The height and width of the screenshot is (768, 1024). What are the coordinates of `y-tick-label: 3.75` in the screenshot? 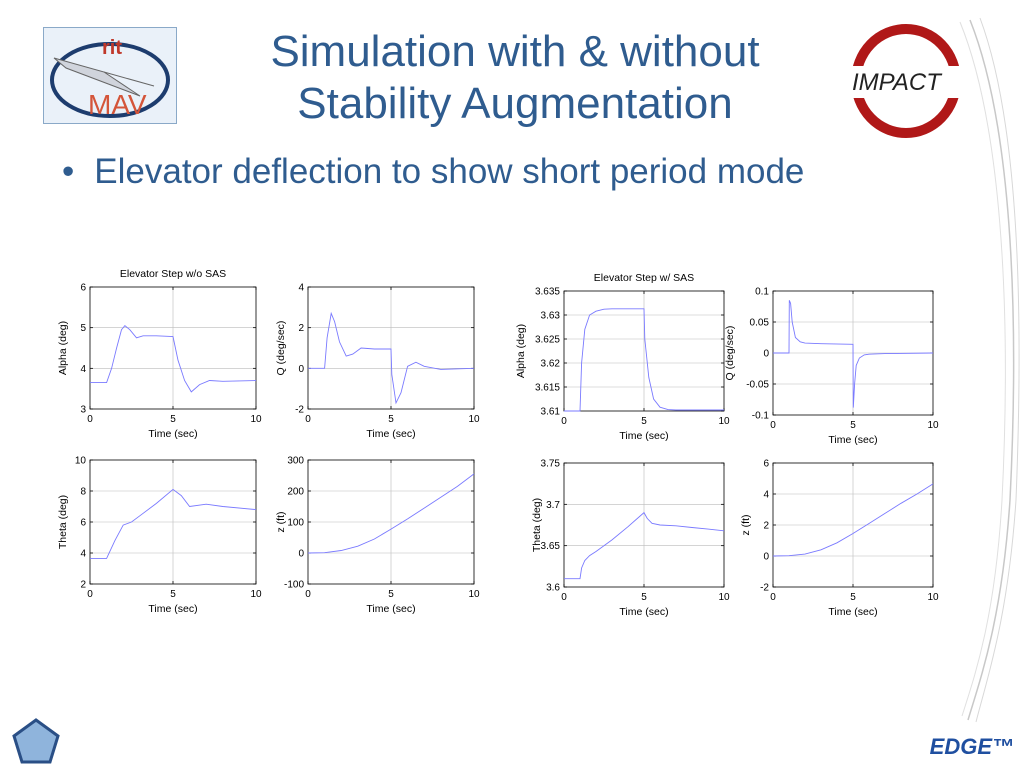 It's located at (551, 464).